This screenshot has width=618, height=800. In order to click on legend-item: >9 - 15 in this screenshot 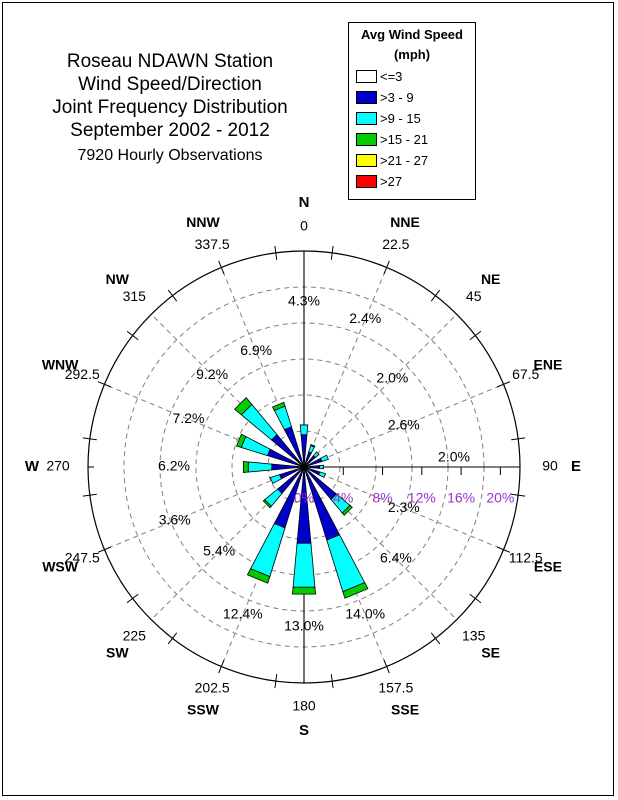, I will do `click(388, 118)`.